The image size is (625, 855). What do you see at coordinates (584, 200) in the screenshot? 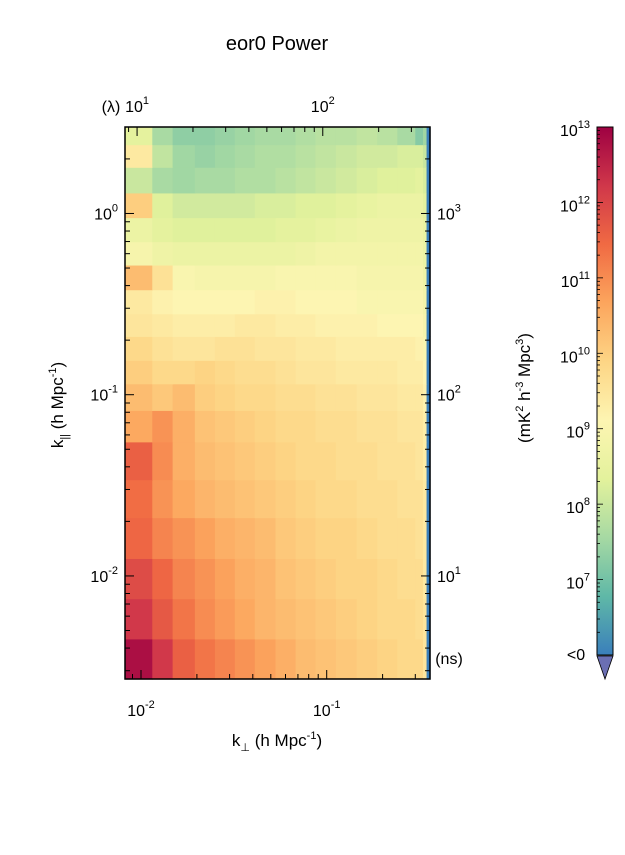
I see `colorbar-tick-label-exp: 12` at bounding box center [584, 200].